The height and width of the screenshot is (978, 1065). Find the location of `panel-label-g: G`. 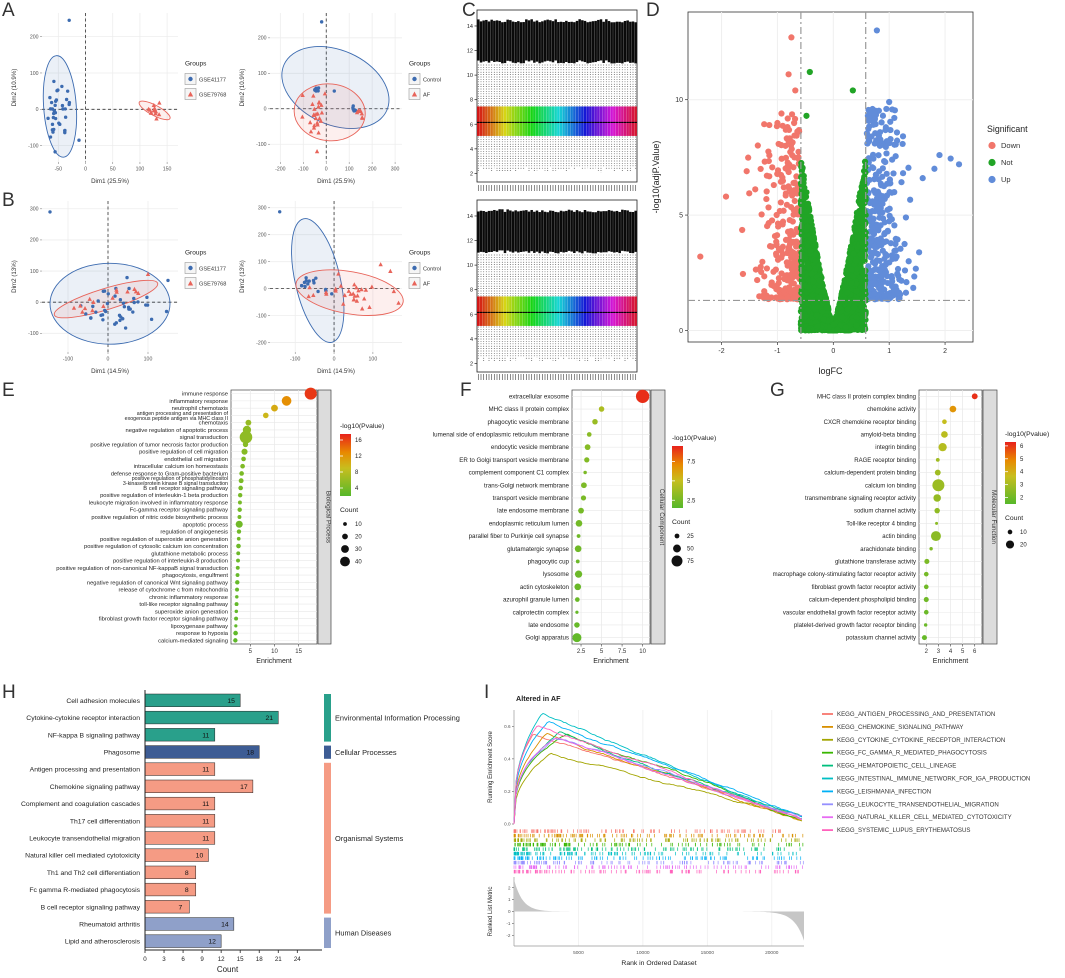

panel-label-g: G is located at coordinates (777, 390).